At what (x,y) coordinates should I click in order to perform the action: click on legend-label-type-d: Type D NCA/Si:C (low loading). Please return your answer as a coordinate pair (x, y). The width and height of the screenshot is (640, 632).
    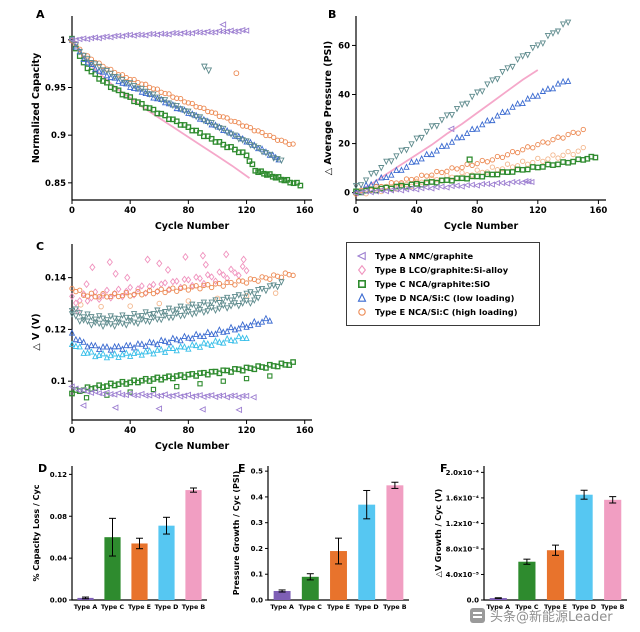
    Looking at the image, I should click on (445, 298).